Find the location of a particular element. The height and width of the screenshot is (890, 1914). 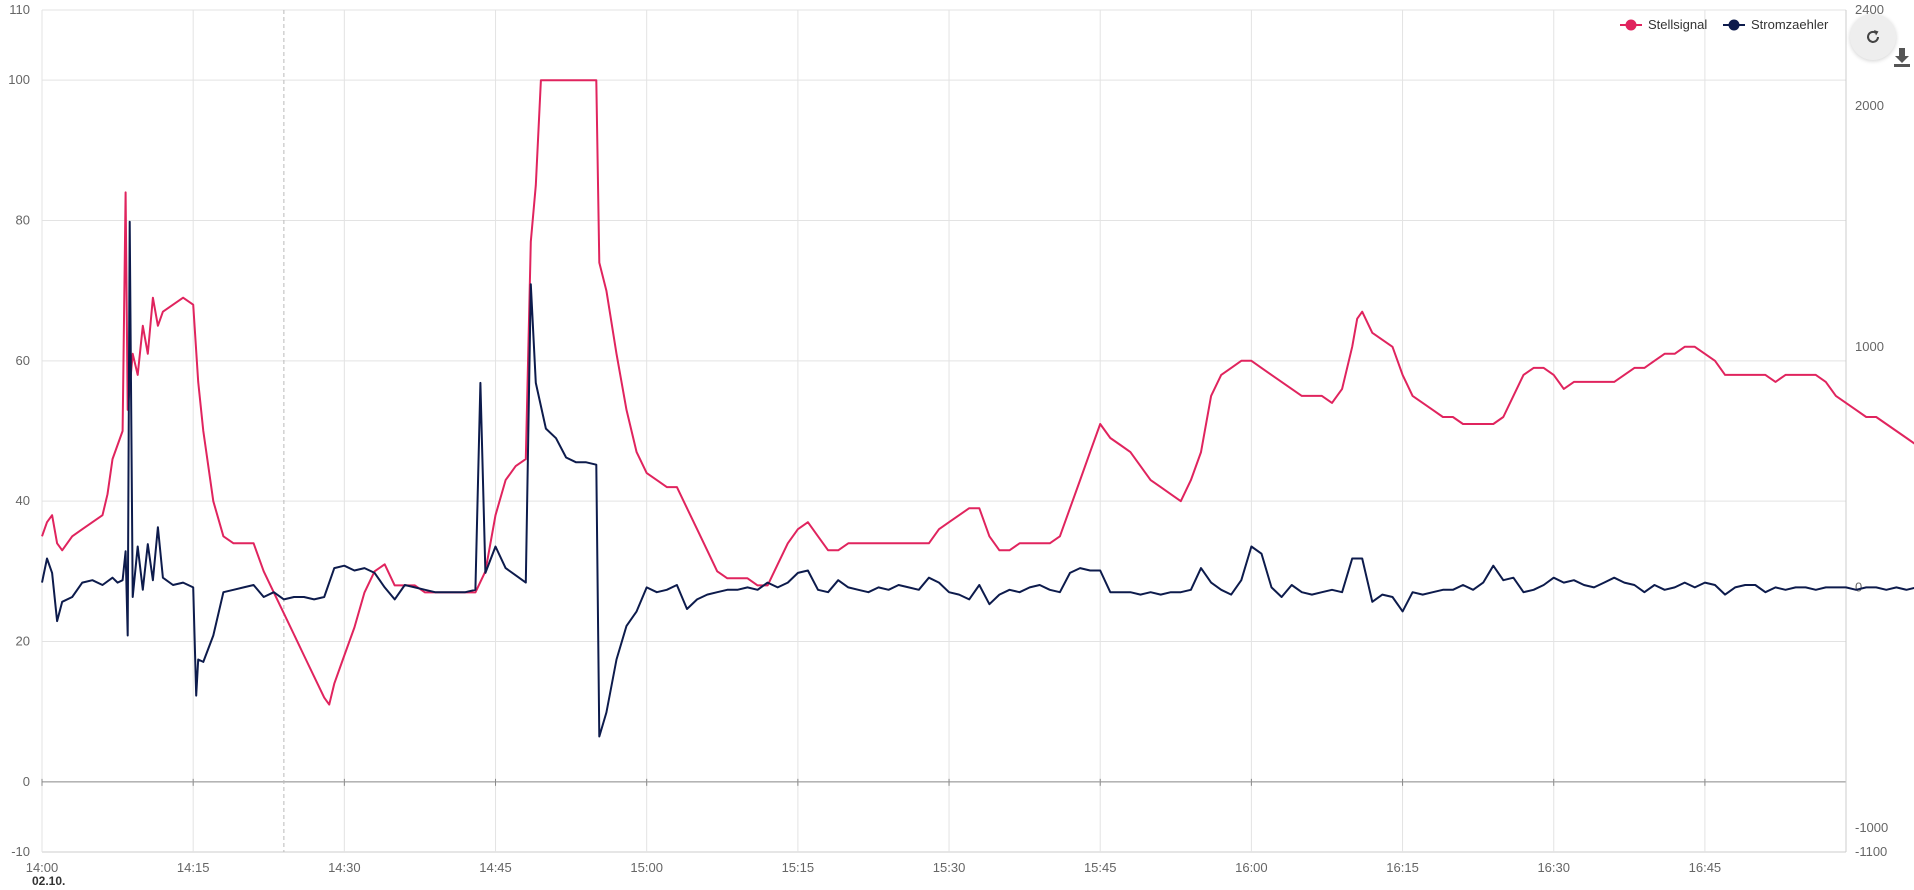

y-right-tick-label: 1000 is located at coordinates (1869, 346).